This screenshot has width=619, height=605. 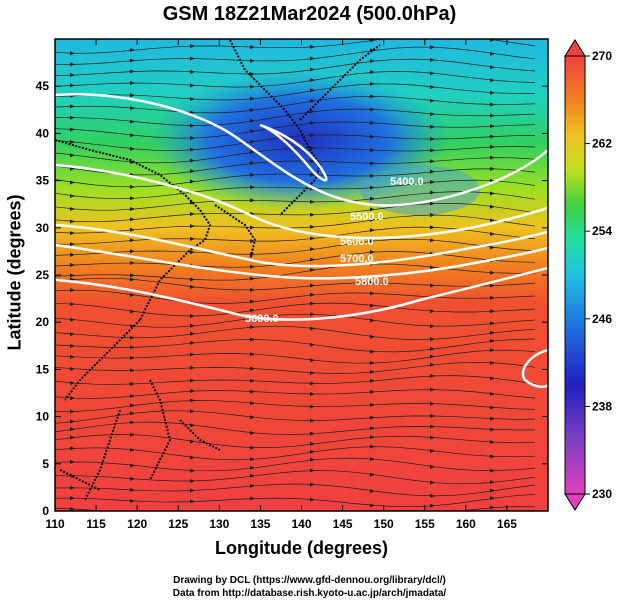 What do you see at coordinates (43, 228) in the screenshot?
I see `y-tick-label: 30` at bounding box center [43, 228].